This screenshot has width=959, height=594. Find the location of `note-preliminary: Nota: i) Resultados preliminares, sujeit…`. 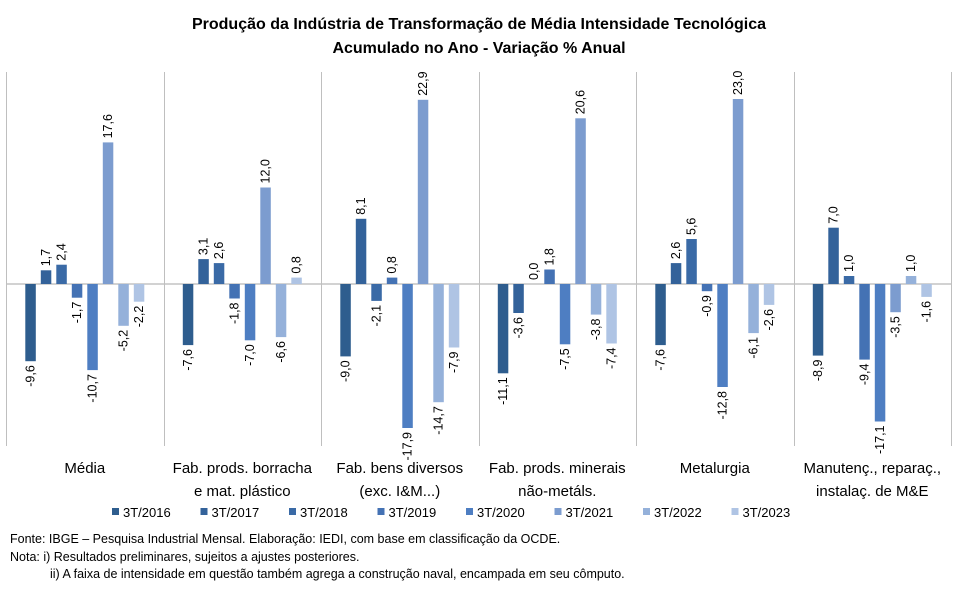

note-preliminary: Nota: i) Resultados preliminares, sujeit… is located at coordinates (185, 556).